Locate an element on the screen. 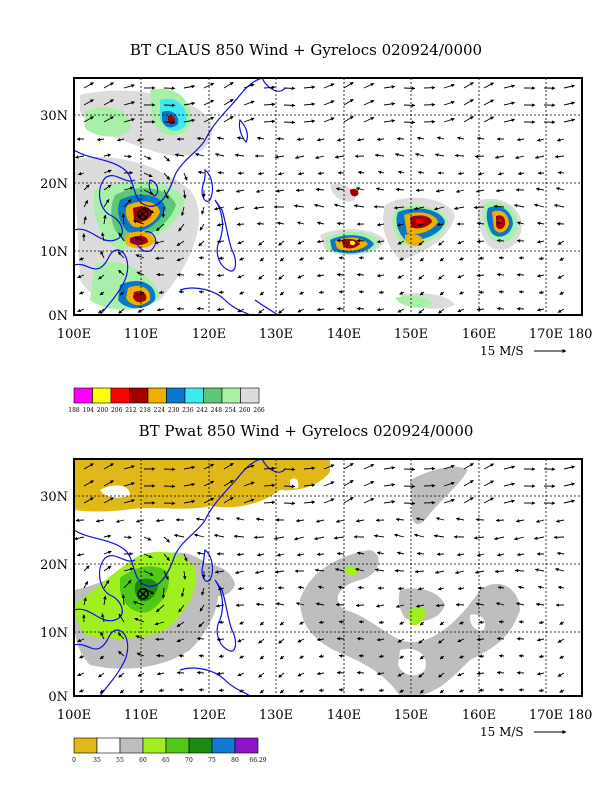 The width and height of the screenshot is (612, 792). lon-label-120e-bottom: 120E is located at coordinates (209, 715).